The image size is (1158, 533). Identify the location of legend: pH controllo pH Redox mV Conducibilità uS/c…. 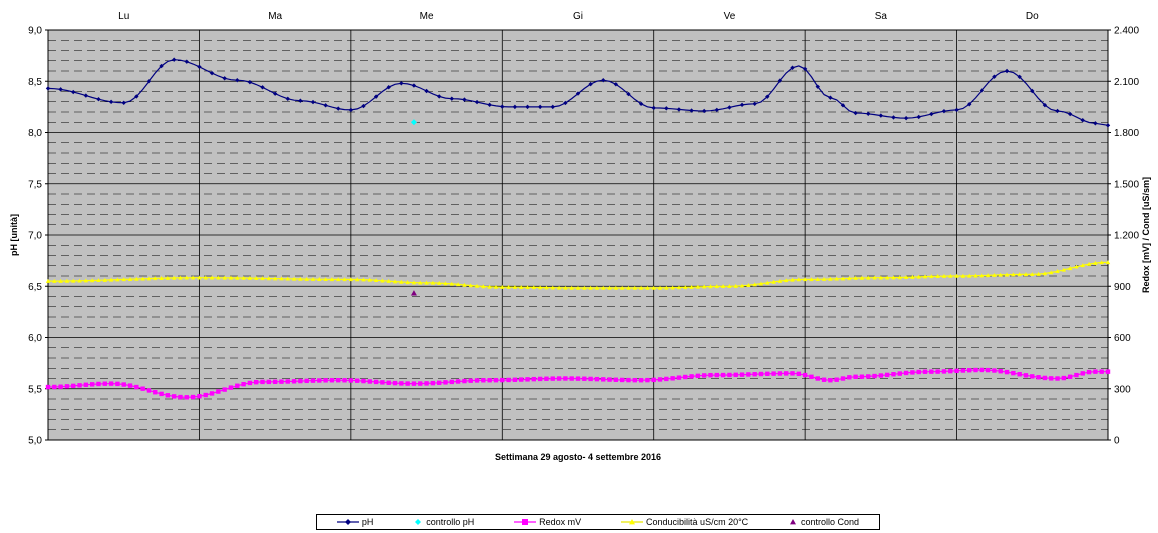
(598, 522).